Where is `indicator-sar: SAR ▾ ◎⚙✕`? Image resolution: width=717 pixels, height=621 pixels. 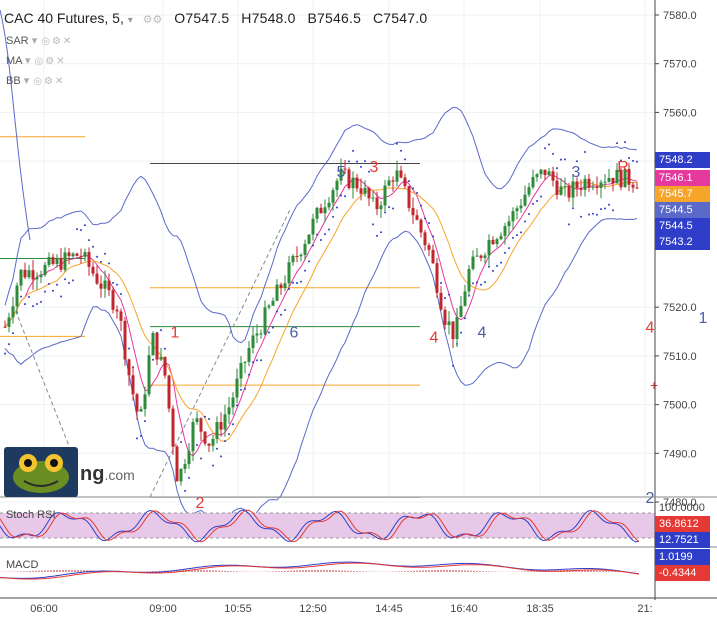
indicator-sar: SAR ▾ ◎⚙✕ is located at coordinates (39, 40).